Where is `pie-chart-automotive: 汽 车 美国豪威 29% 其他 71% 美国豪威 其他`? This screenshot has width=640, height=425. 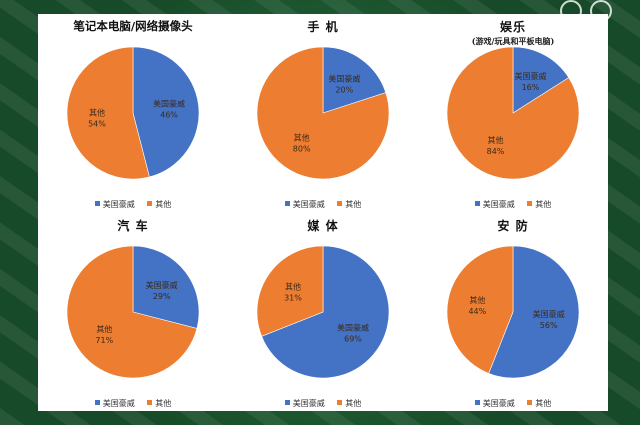
pie-chart-automotive: 汽 车 美国豪威 29% 其他 71% 美国豪威 其他 is located at coordinates (133, 312).